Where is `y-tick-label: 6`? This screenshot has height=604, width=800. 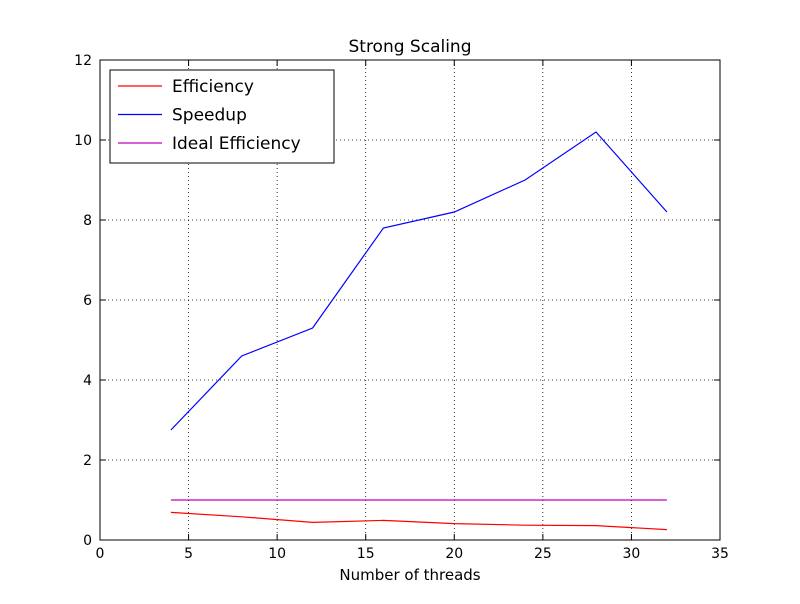 y-tick-label: 6 is located at coordinates (87, 301).